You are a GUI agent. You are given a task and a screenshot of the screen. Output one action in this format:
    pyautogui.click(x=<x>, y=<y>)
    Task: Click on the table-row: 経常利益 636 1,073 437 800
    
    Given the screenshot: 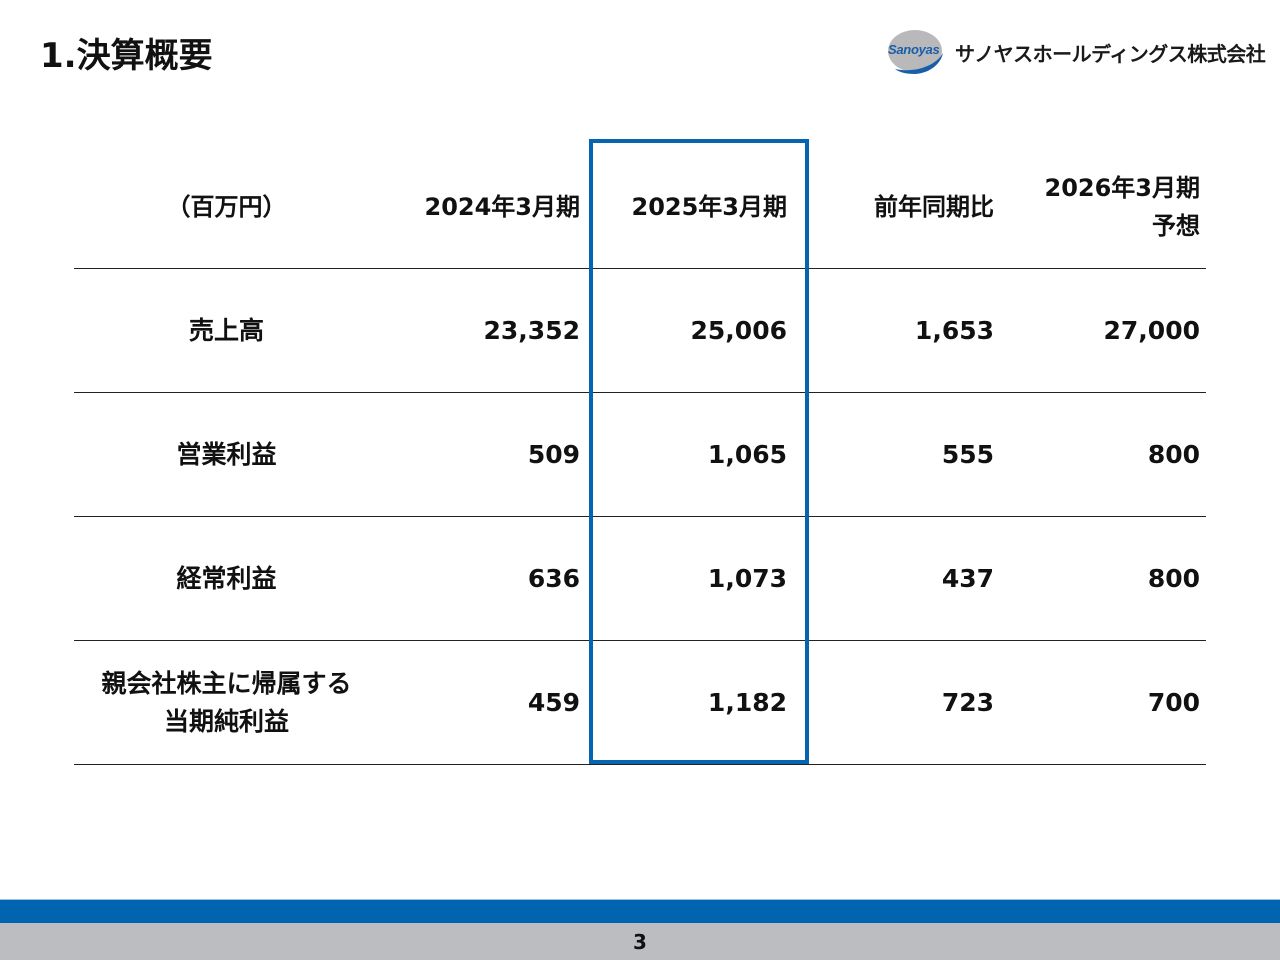 What is the action you would take?
    pyautogui.click(x=640, y=579)
    